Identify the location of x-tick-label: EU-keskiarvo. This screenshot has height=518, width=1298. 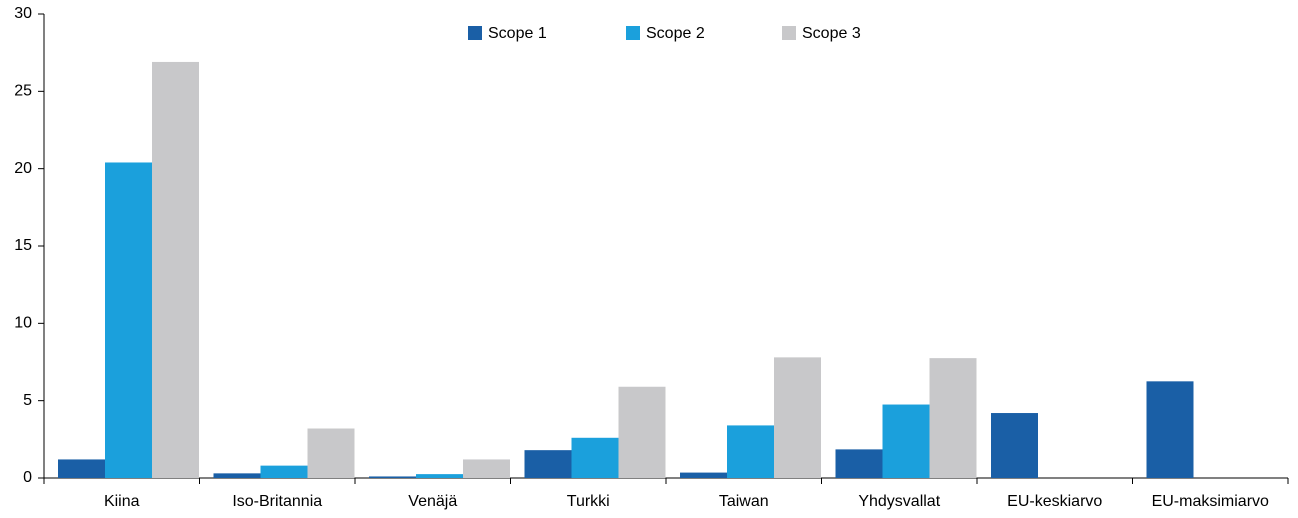
(1054, 501).